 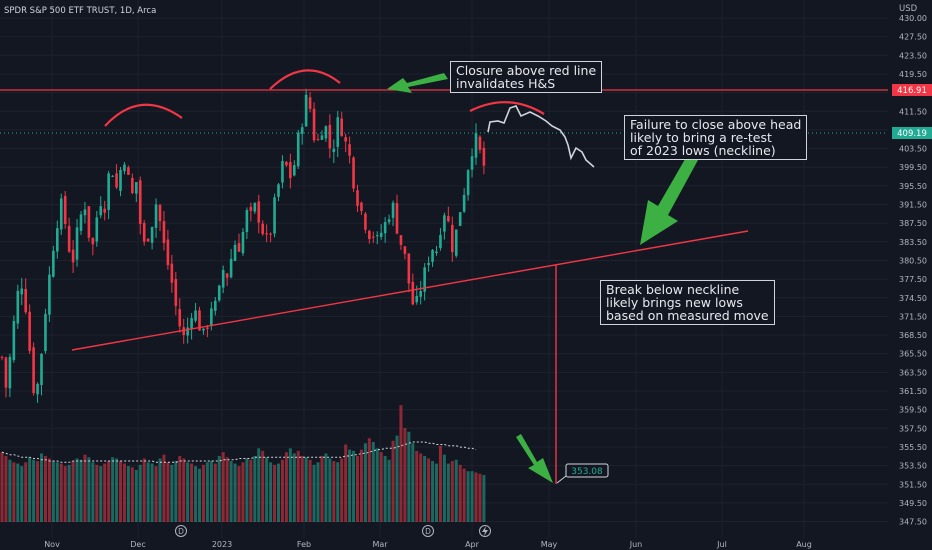 What do you see at coordinates (305, 79) in the screenshot?
I see `head-arc` at bounding box center [305, 79].